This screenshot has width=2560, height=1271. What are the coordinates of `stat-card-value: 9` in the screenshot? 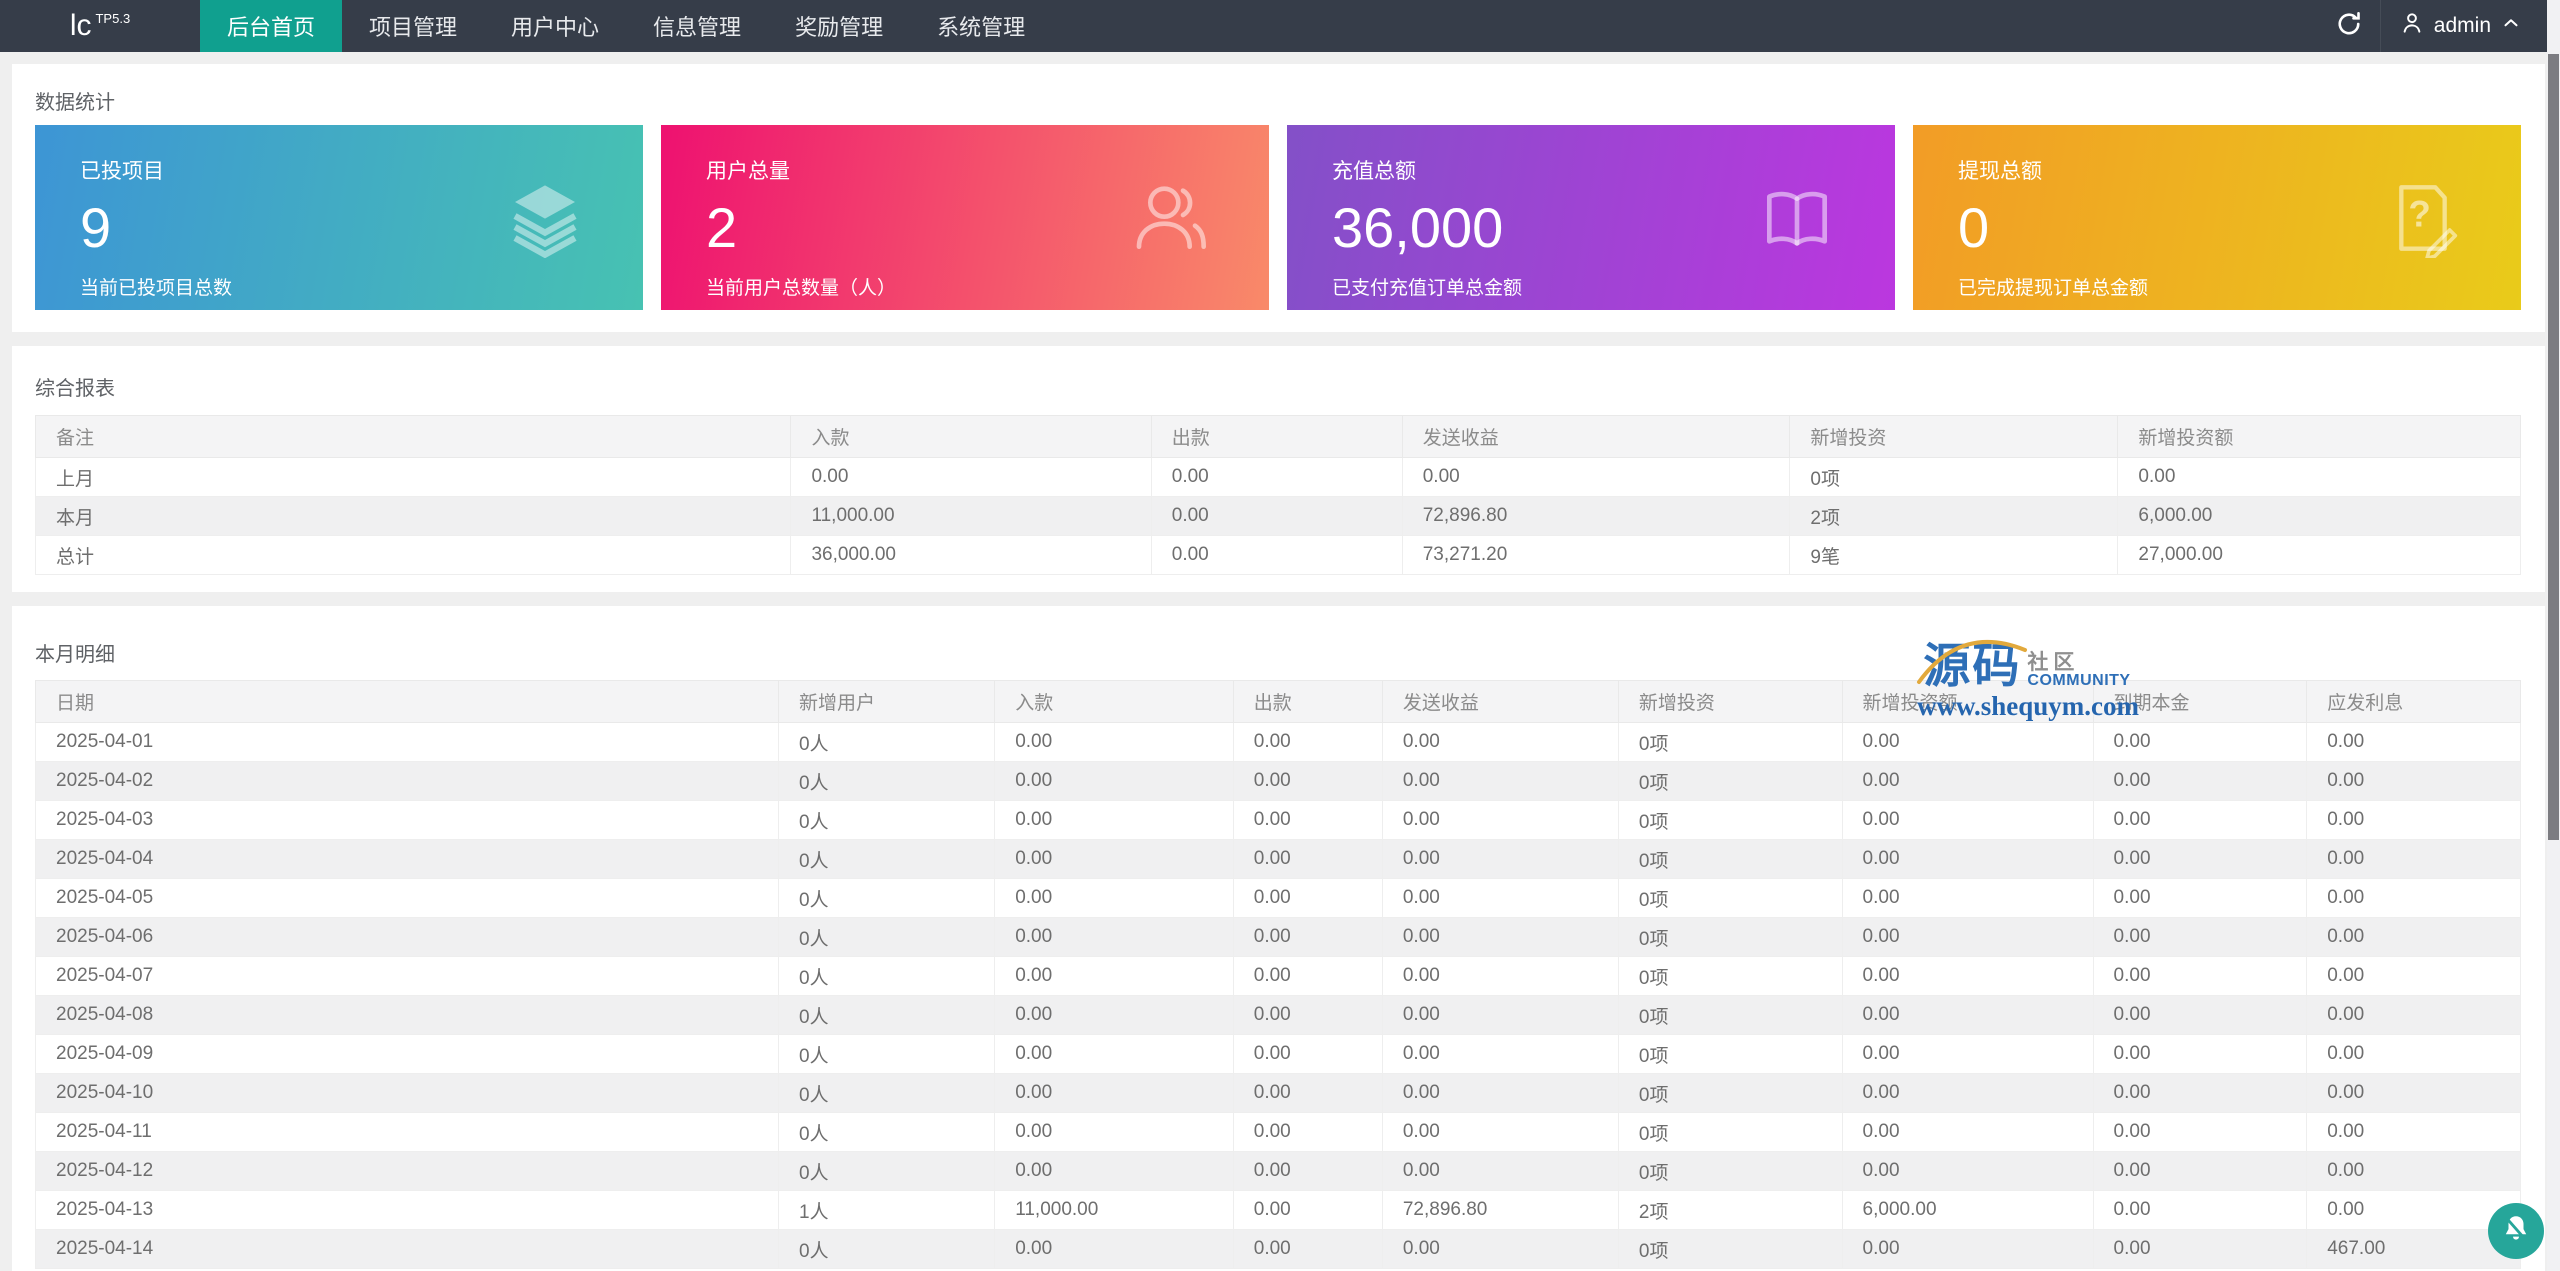 It's located at (96, 227).